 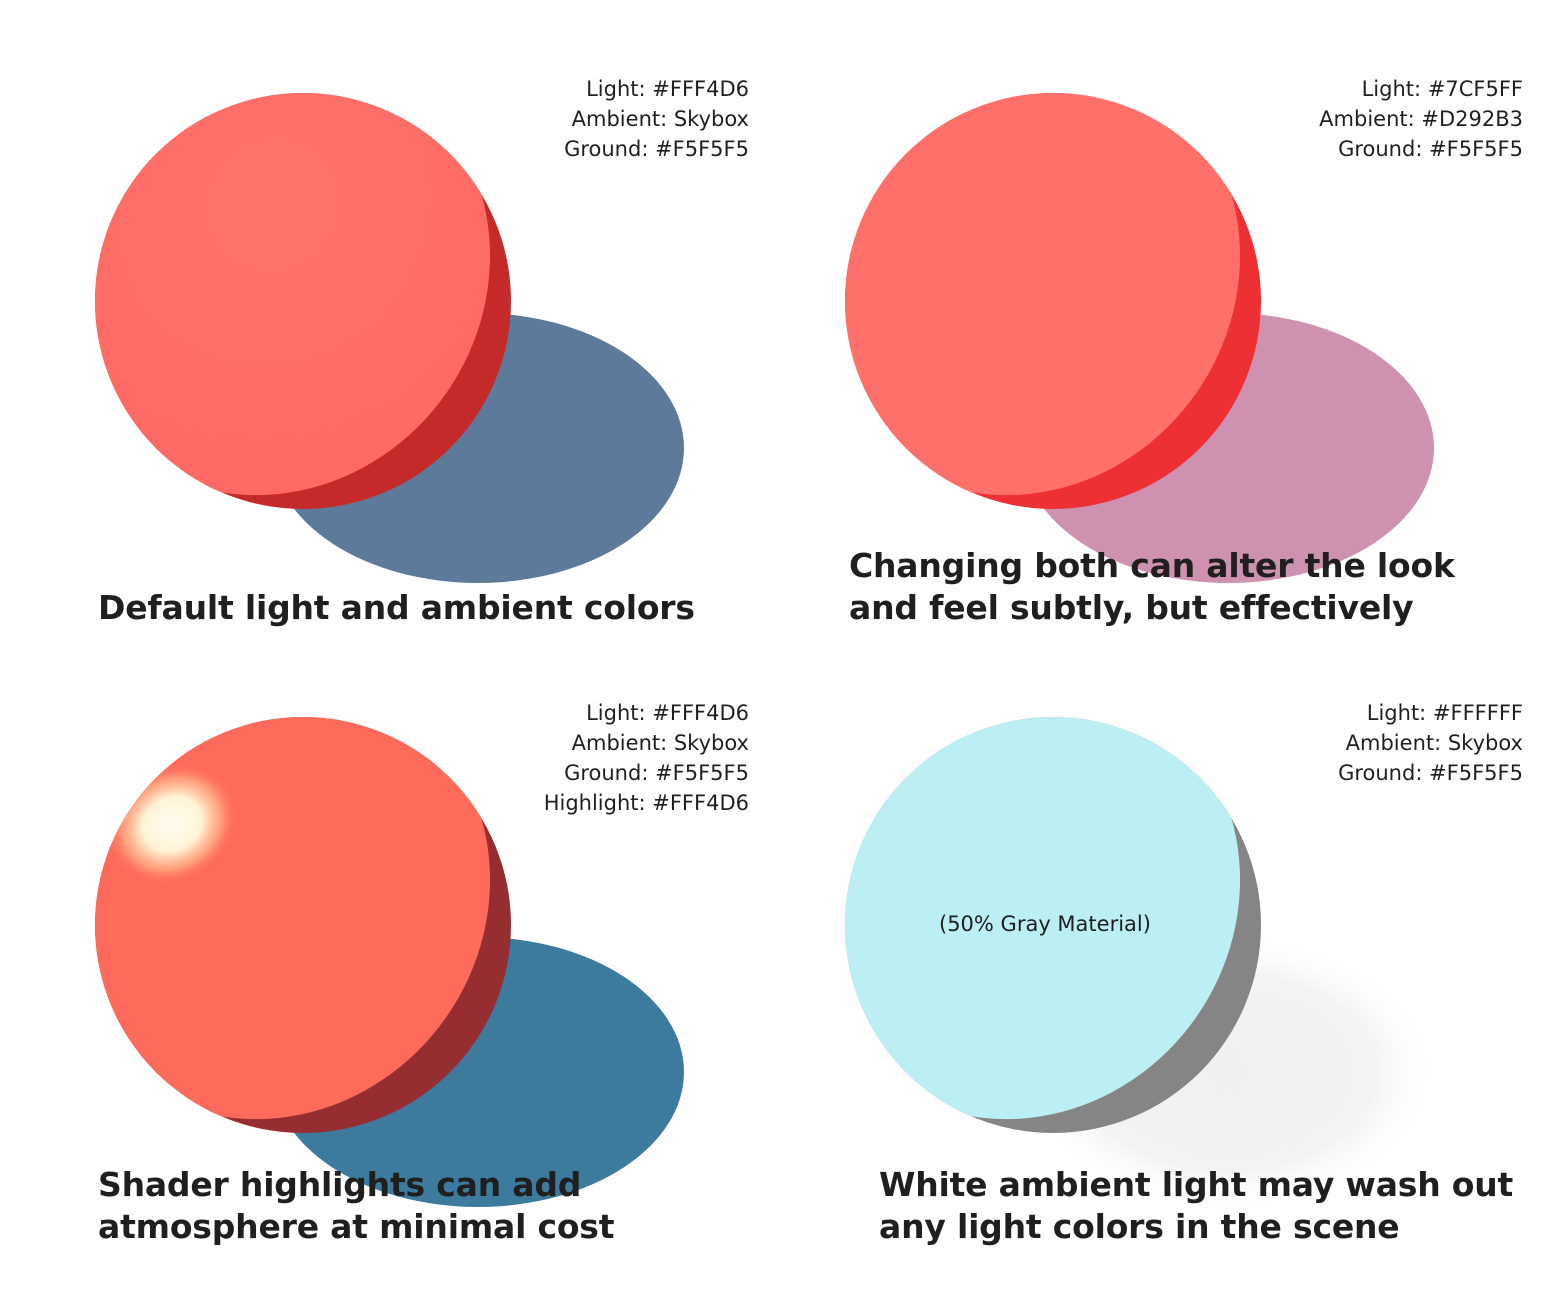 I want to click on caption-line: White ambient light may wash out, so click(x=1196, y=1184).